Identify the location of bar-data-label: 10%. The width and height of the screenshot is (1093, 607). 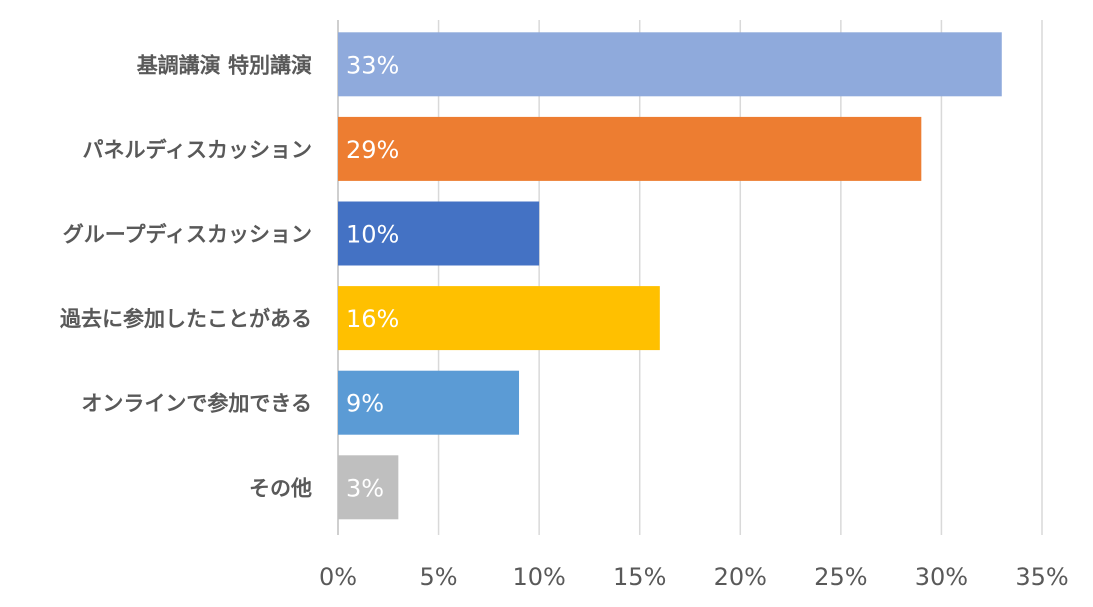
(372, 235).